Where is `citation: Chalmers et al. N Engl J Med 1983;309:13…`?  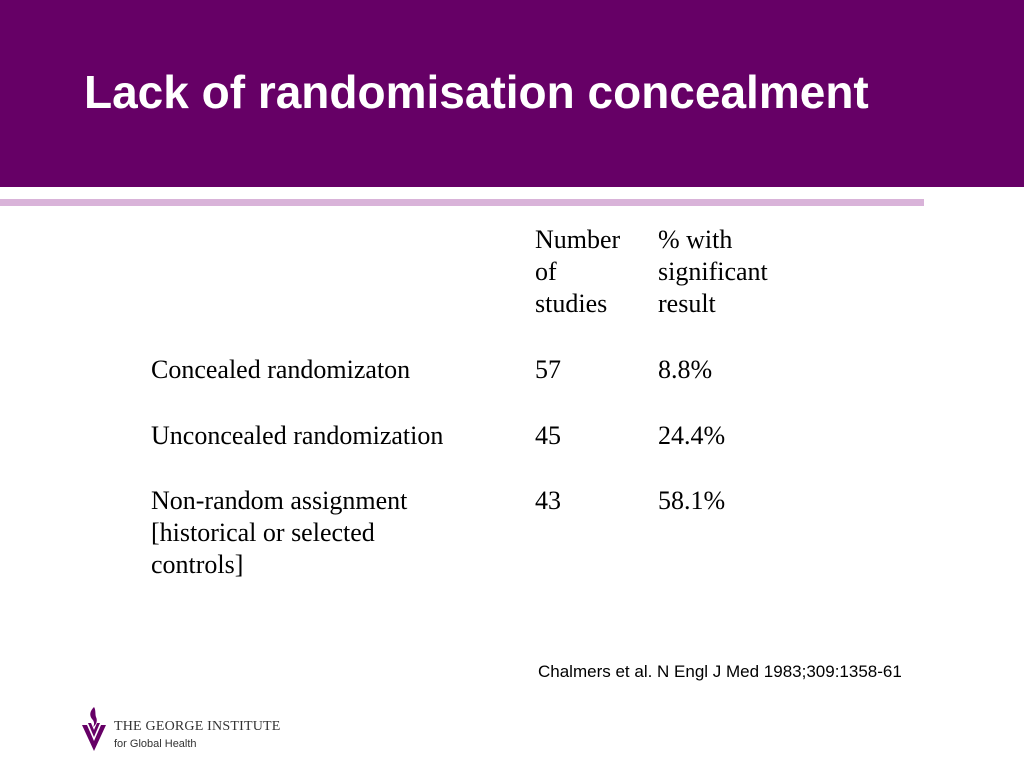
citation: Chalmers et al. N Engl J Med 1983;309:13… is located at coordinates (720, 671).